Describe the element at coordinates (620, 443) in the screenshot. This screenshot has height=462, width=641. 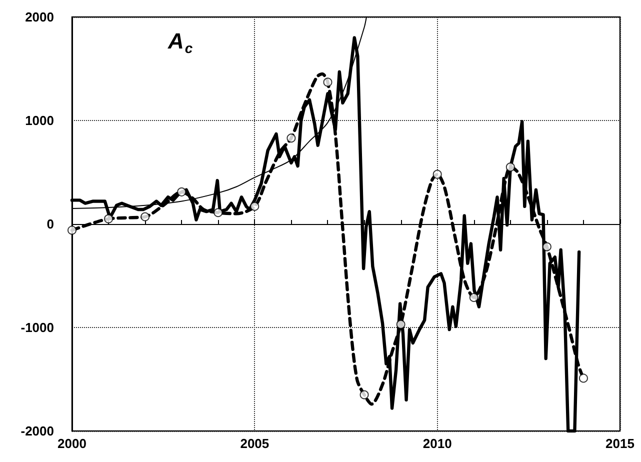
I see `x-tick-label: 2015` at that location.